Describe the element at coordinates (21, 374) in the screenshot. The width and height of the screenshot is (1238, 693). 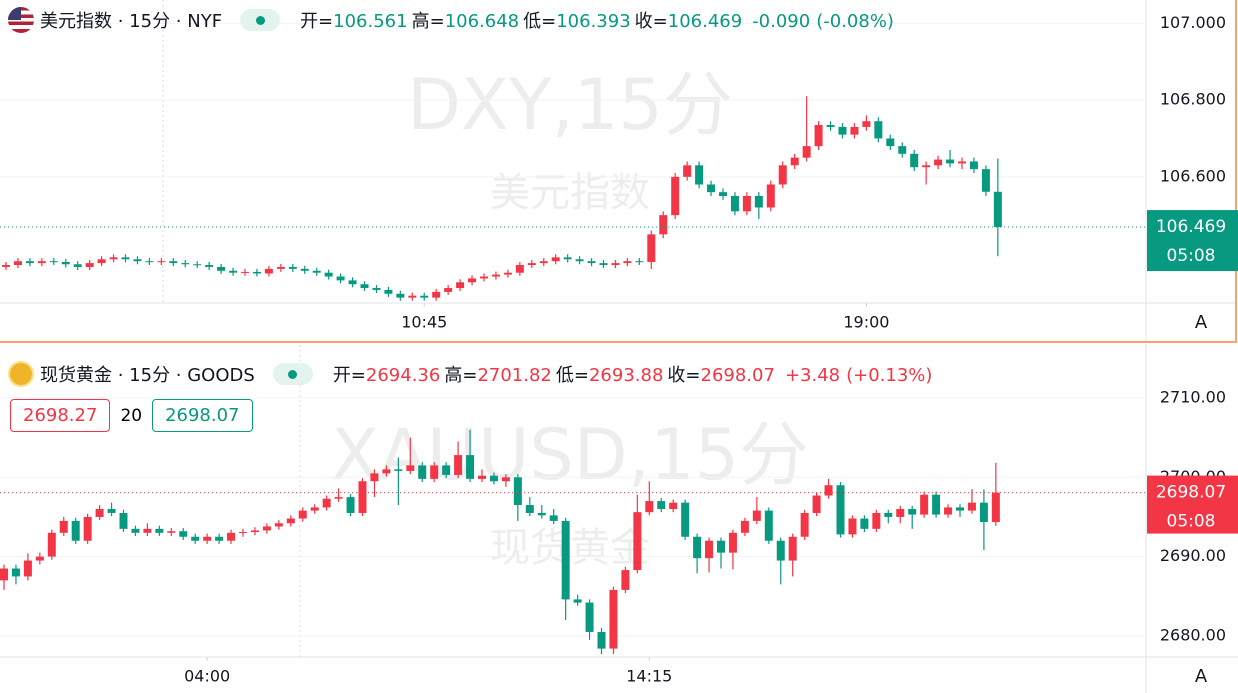
I see `symbol-icon` at that location.